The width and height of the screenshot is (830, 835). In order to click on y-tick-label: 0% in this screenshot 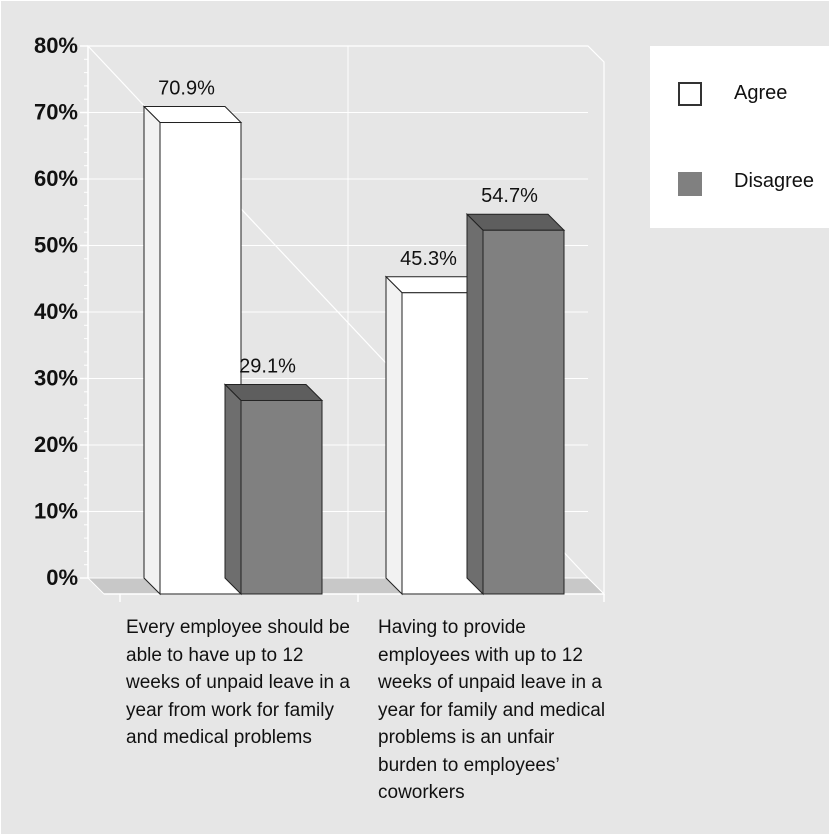, I will do `click(62, 577)`.